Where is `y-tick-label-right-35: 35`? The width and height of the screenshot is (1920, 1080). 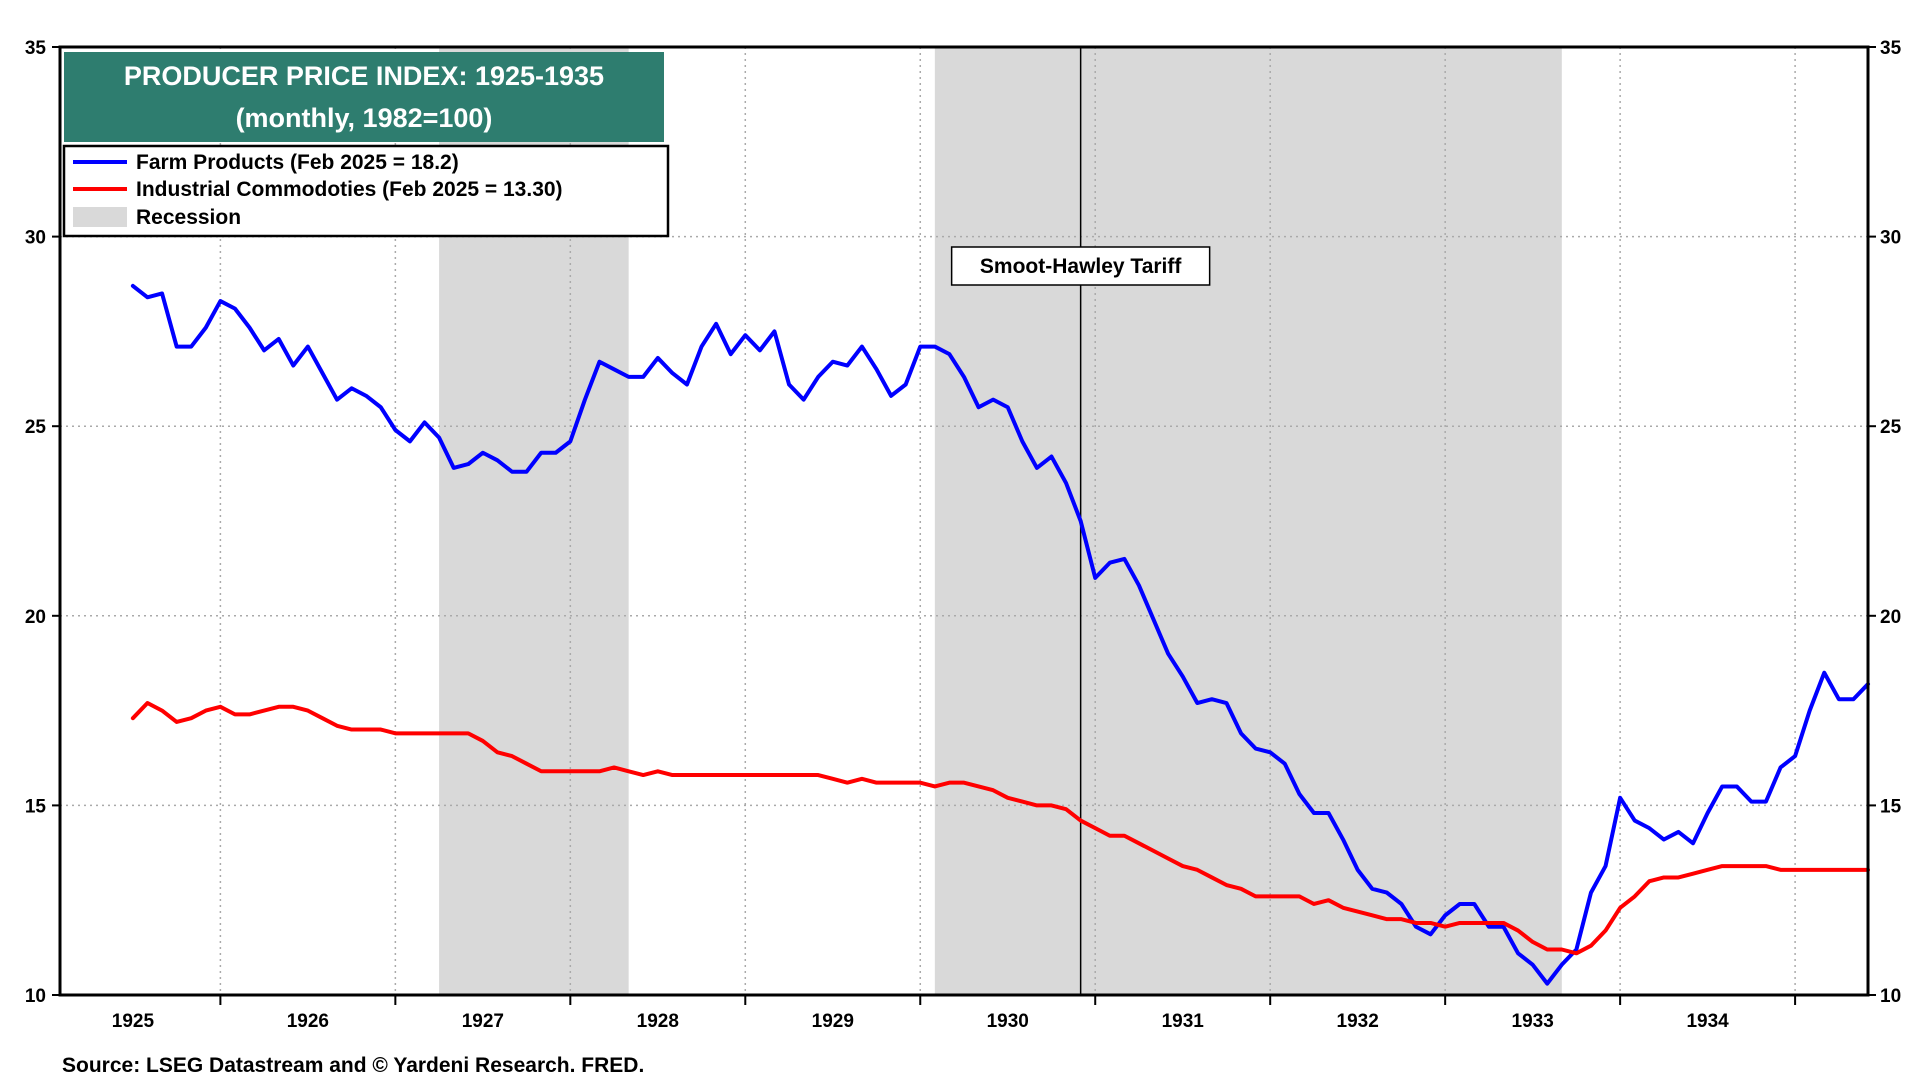
y-tick-label-right-35: 35 is located at coordinates (1891, 48).